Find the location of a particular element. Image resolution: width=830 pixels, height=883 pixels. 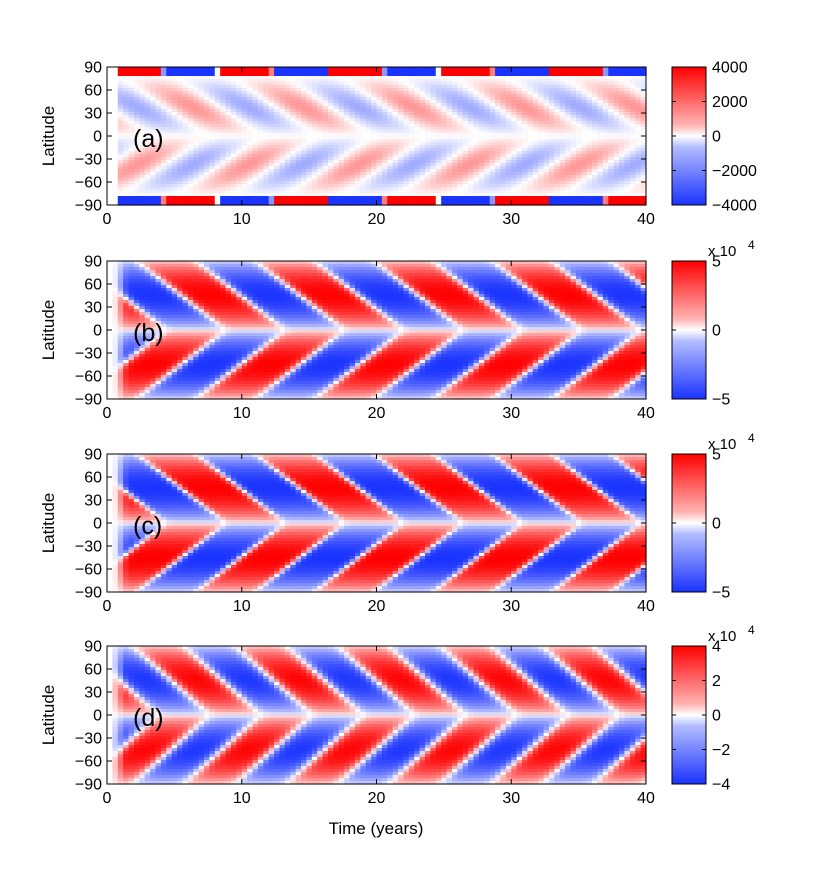

colorbar-tick-label: 2000 is located at coordinates (730, 102).